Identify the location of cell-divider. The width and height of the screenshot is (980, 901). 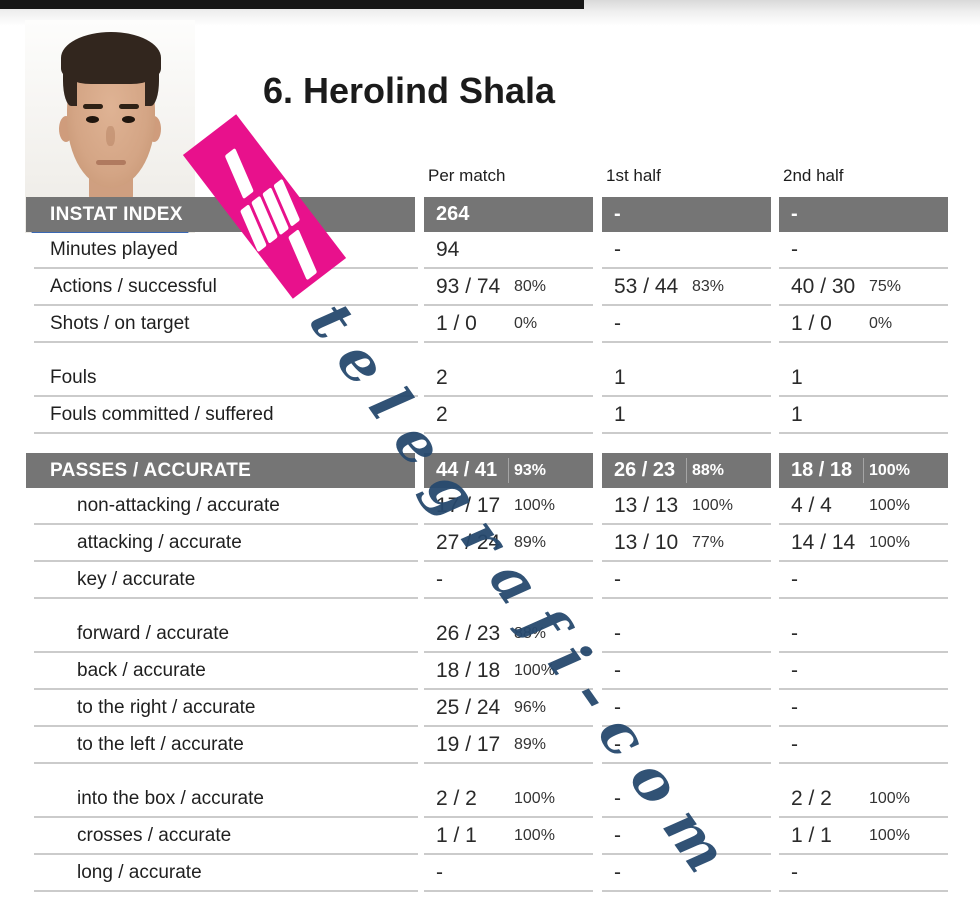
(508, 470).